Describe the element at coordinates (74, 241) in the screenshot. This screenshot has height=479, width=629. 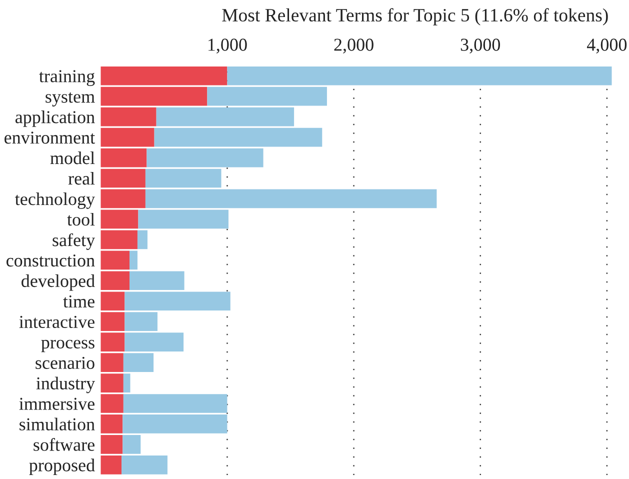
I see `y-tick-label: safety` at that location.